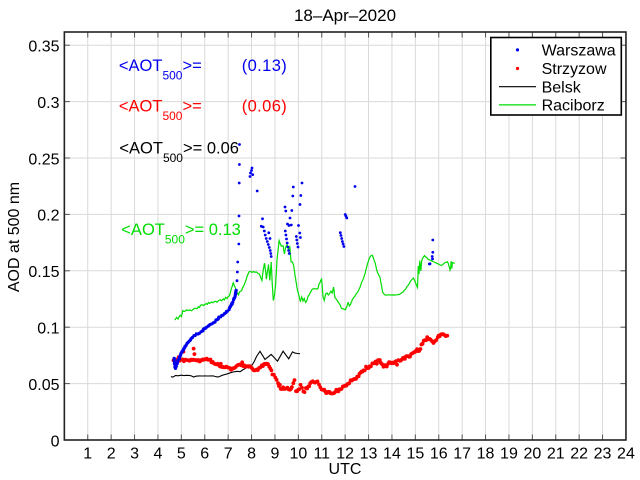 The image size is (640, 480). I want to click on svg-text: 24, so click(626, 454).